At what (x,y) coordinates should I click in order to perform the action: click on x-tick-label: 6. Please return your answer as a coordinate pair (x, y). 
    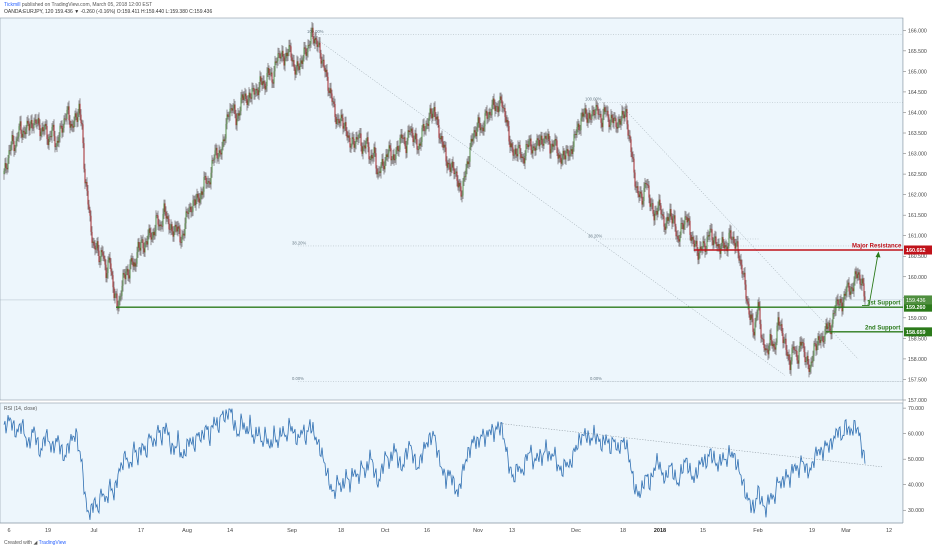
    Looking at the image, I should click on (8, 531).